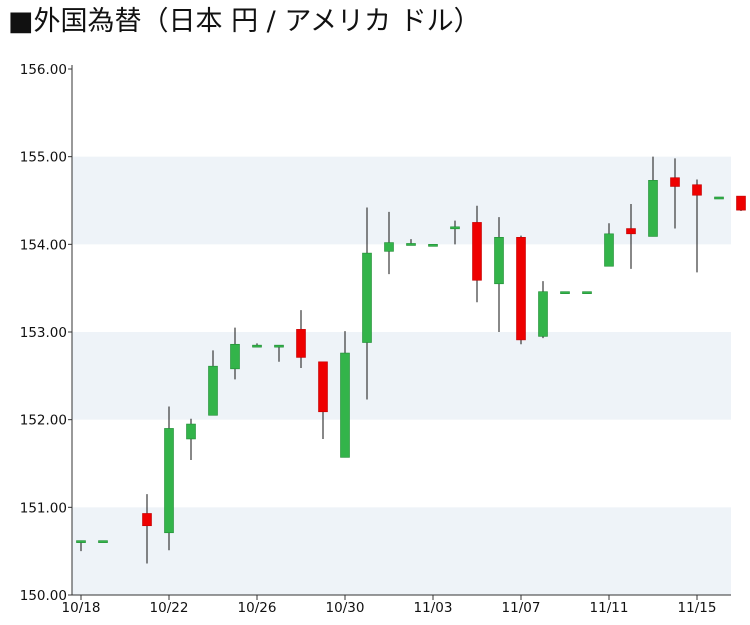 This screenshot has height=625, width=750. What do you see at coordinates (43, 158) in the screenshot?
I see `y-tick-label: 155.00` at bounding box center [43, 158].